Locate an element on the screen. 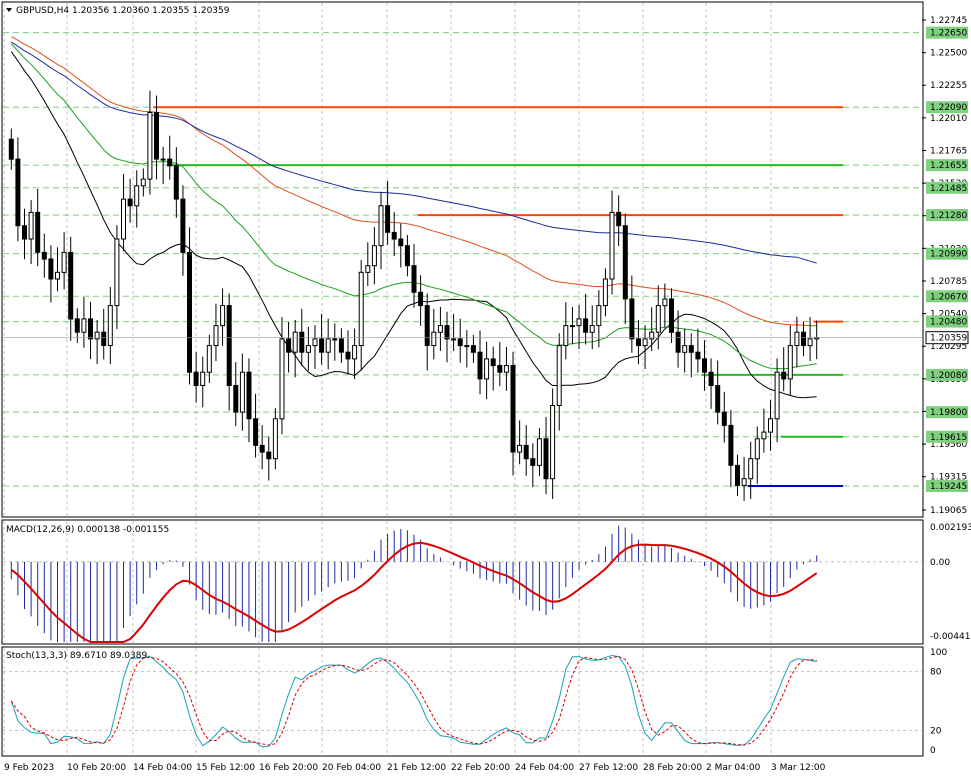 The height and width of the screenshot is (778, 971). macd-axis-label: 0.00 is located at coordinates (940, 563).